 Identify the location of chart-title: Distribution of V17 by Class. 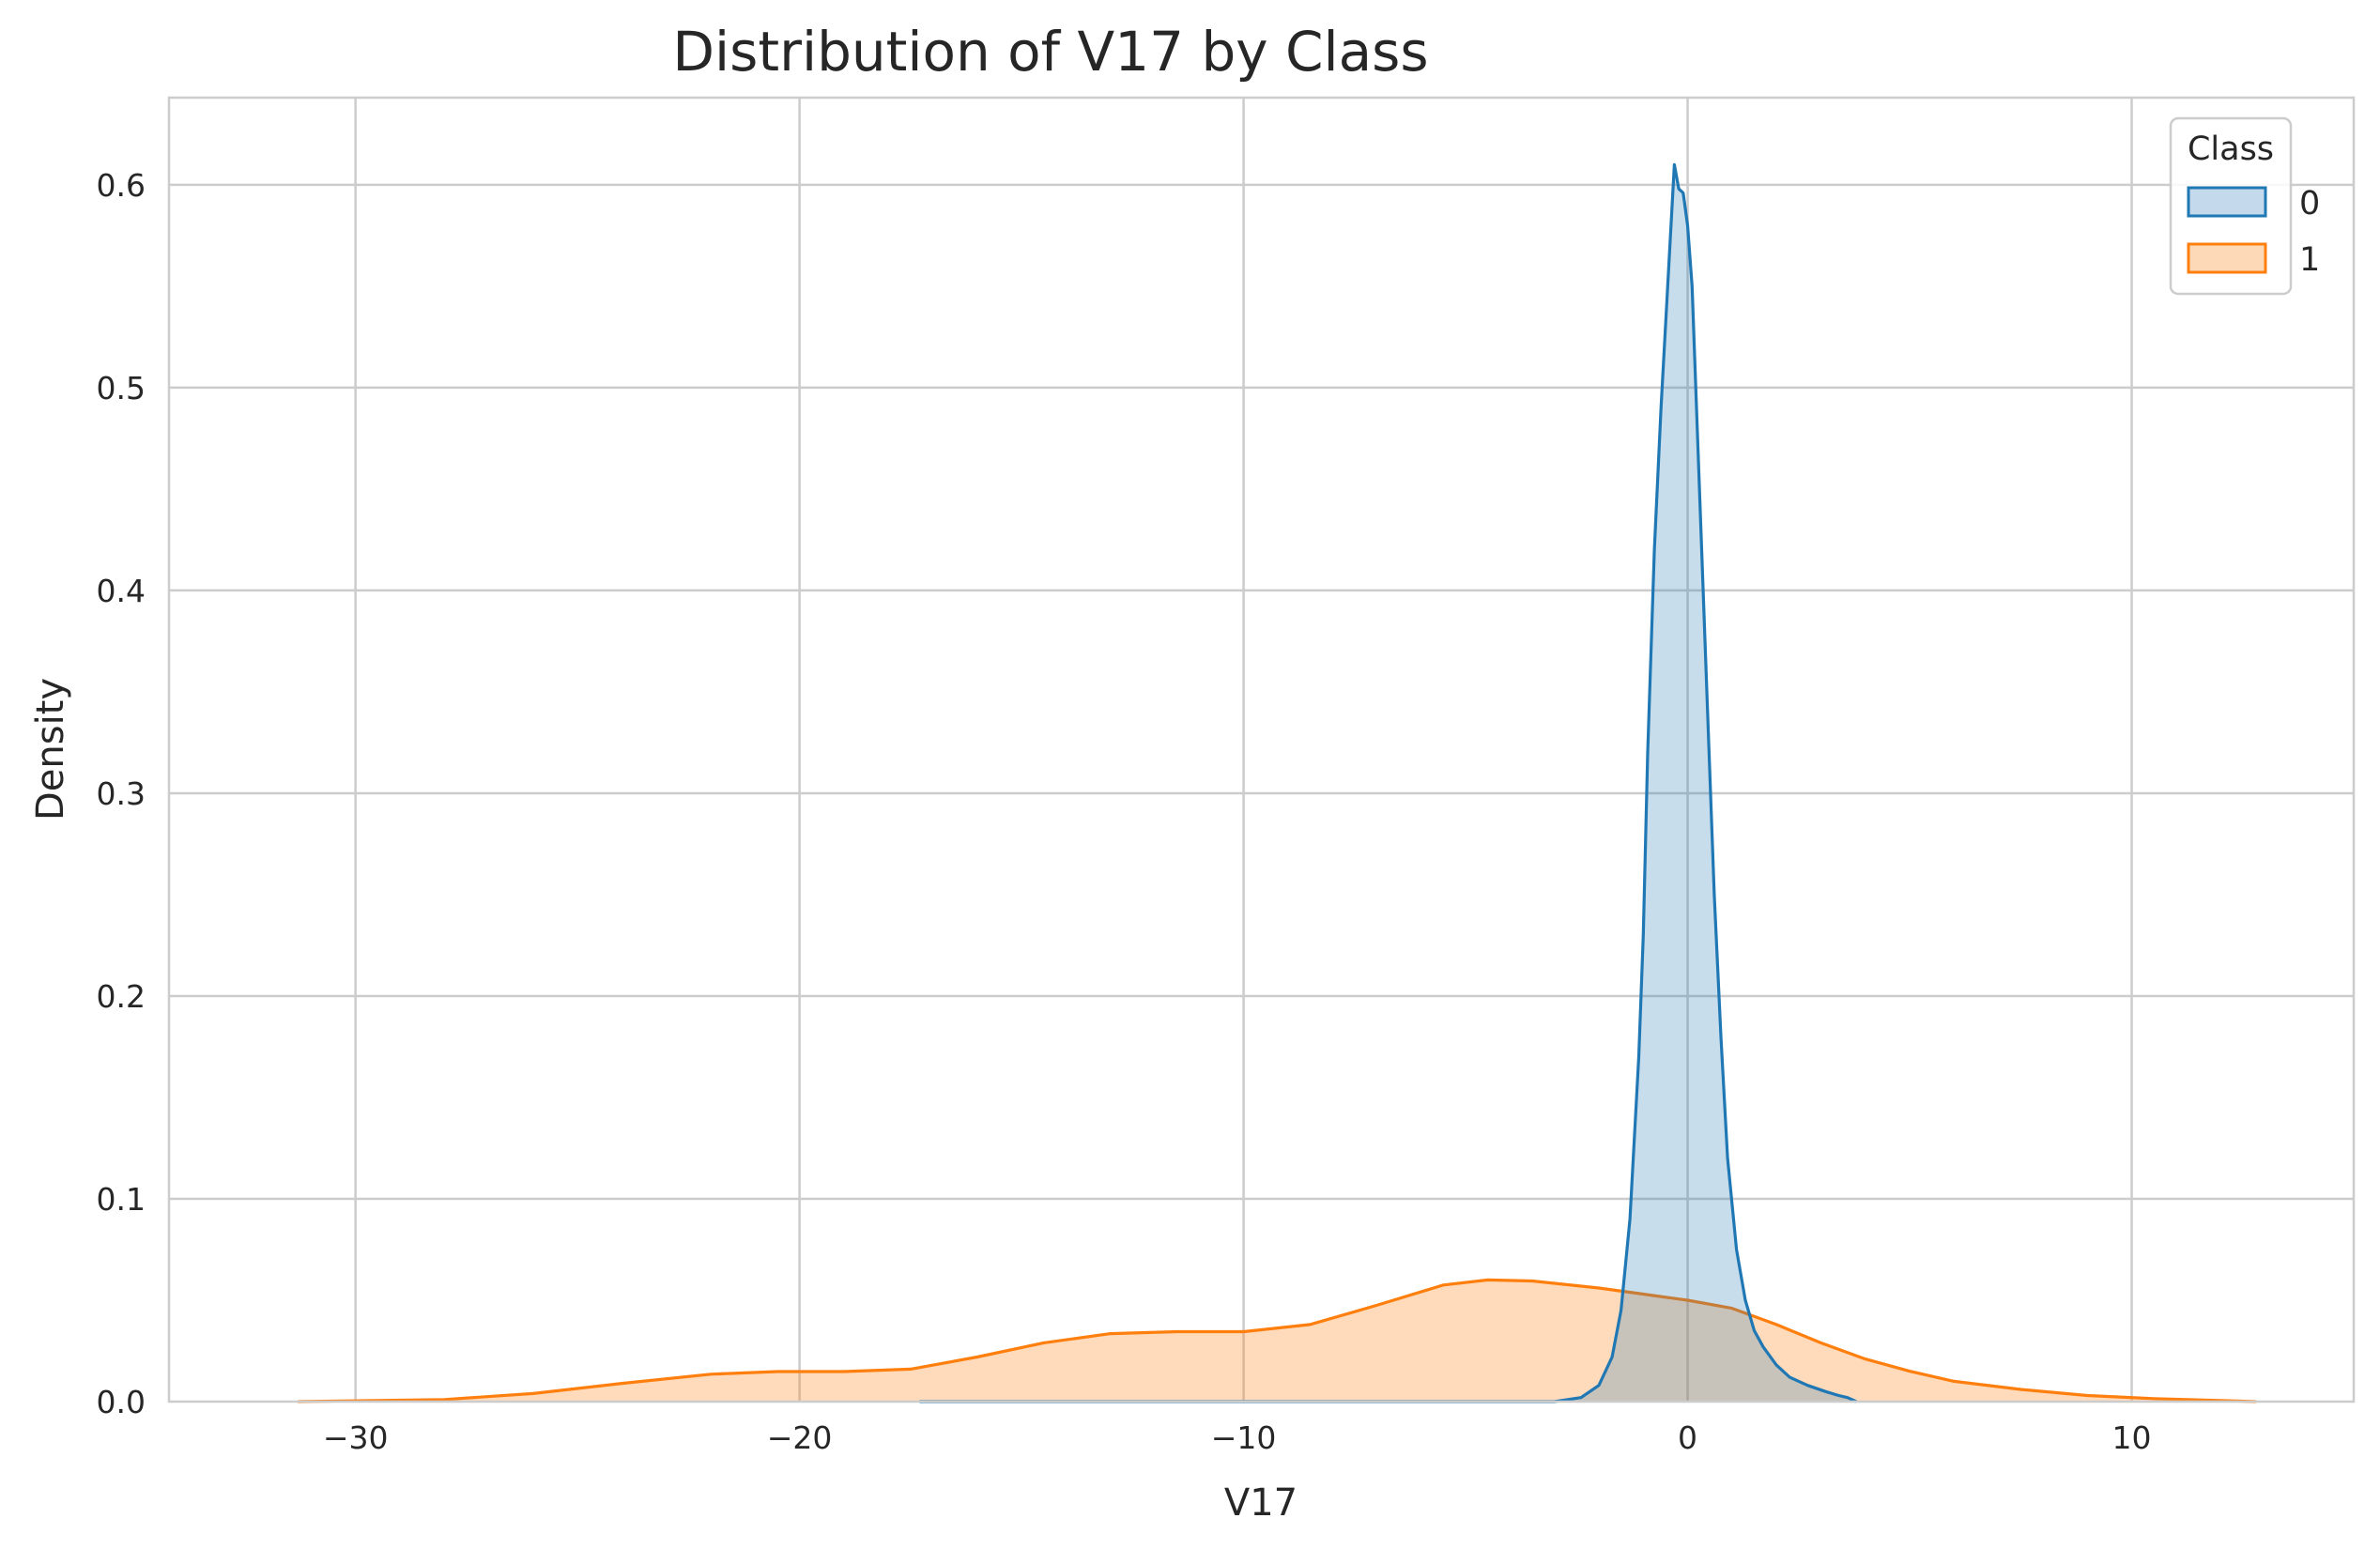
(1050, 52).